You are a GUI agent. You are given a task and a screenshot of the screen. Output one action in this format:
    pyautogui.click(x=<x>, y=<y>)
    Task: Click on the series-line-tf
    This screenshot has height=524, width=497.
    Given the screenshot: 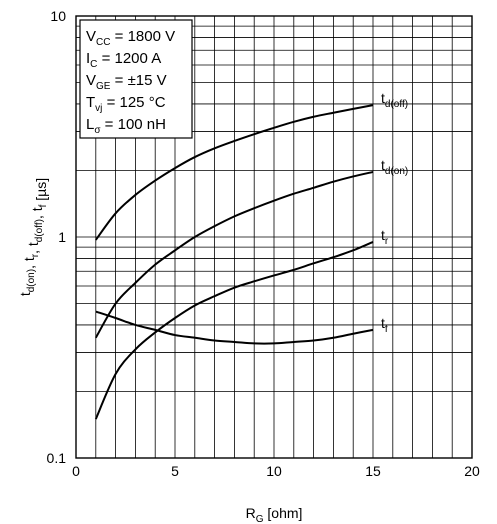 What is the action you would take?
    pyautogui.click(x=234, y=327)
    